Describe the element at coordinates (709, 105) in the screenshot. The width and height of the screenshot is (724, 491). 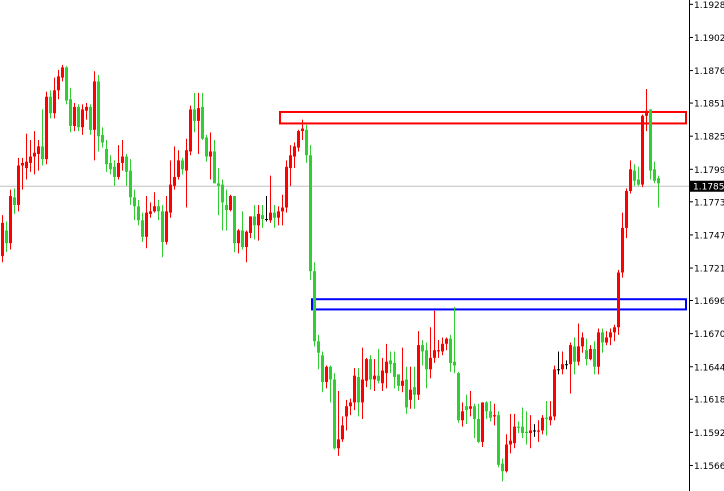
I see `tick-label: 1.18510` at that location.